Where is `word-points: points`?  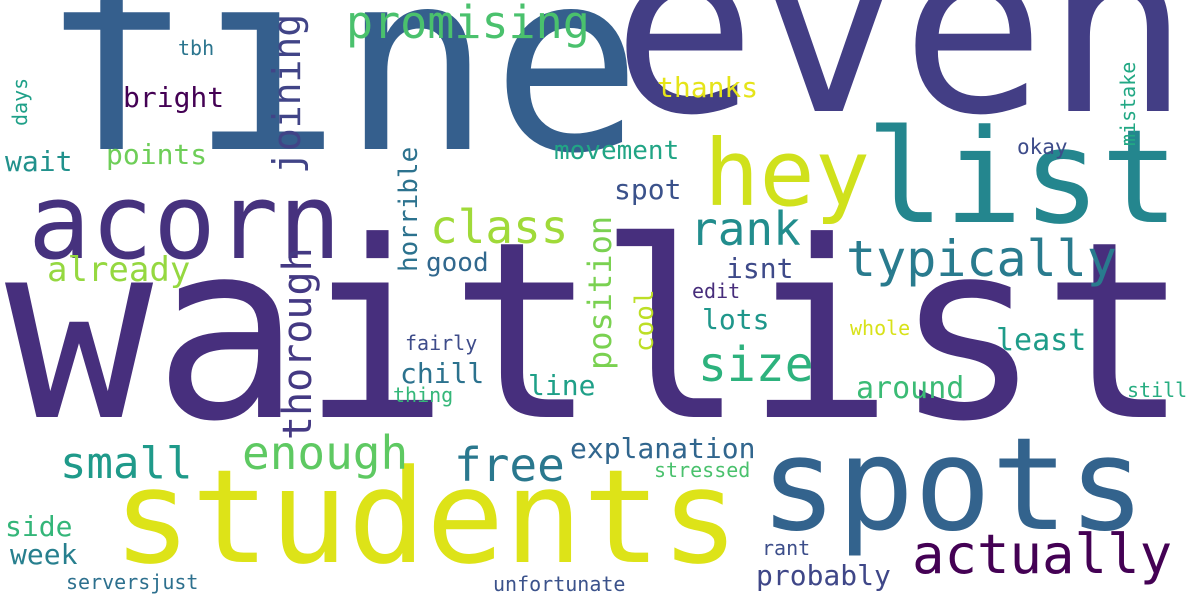
word-points: points is located at coordinates (157, 154).